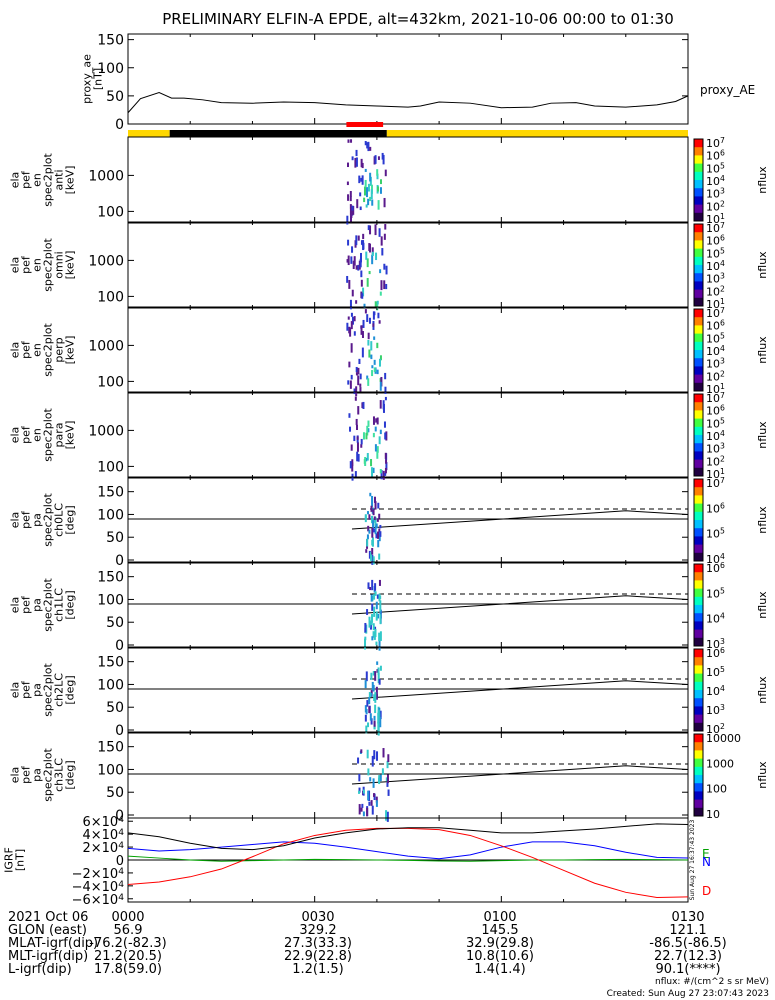 The width and height of the screenshot is (775, 1000). What do you see at coordinates (706, 862) in the screenshot?
I see `igrf-component-label: N` at bounding box center [706, 862].